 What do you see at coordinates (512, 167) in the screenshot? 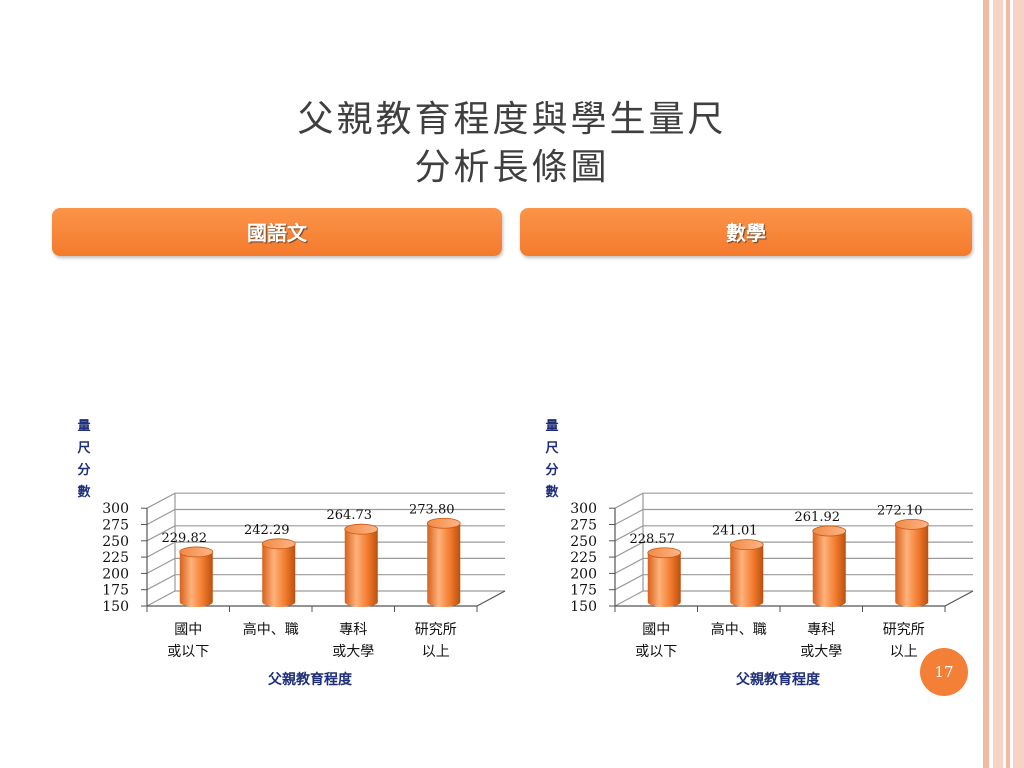
I see `slide-title-line-2: 分析長條圖` at bounding box center [512, 167].